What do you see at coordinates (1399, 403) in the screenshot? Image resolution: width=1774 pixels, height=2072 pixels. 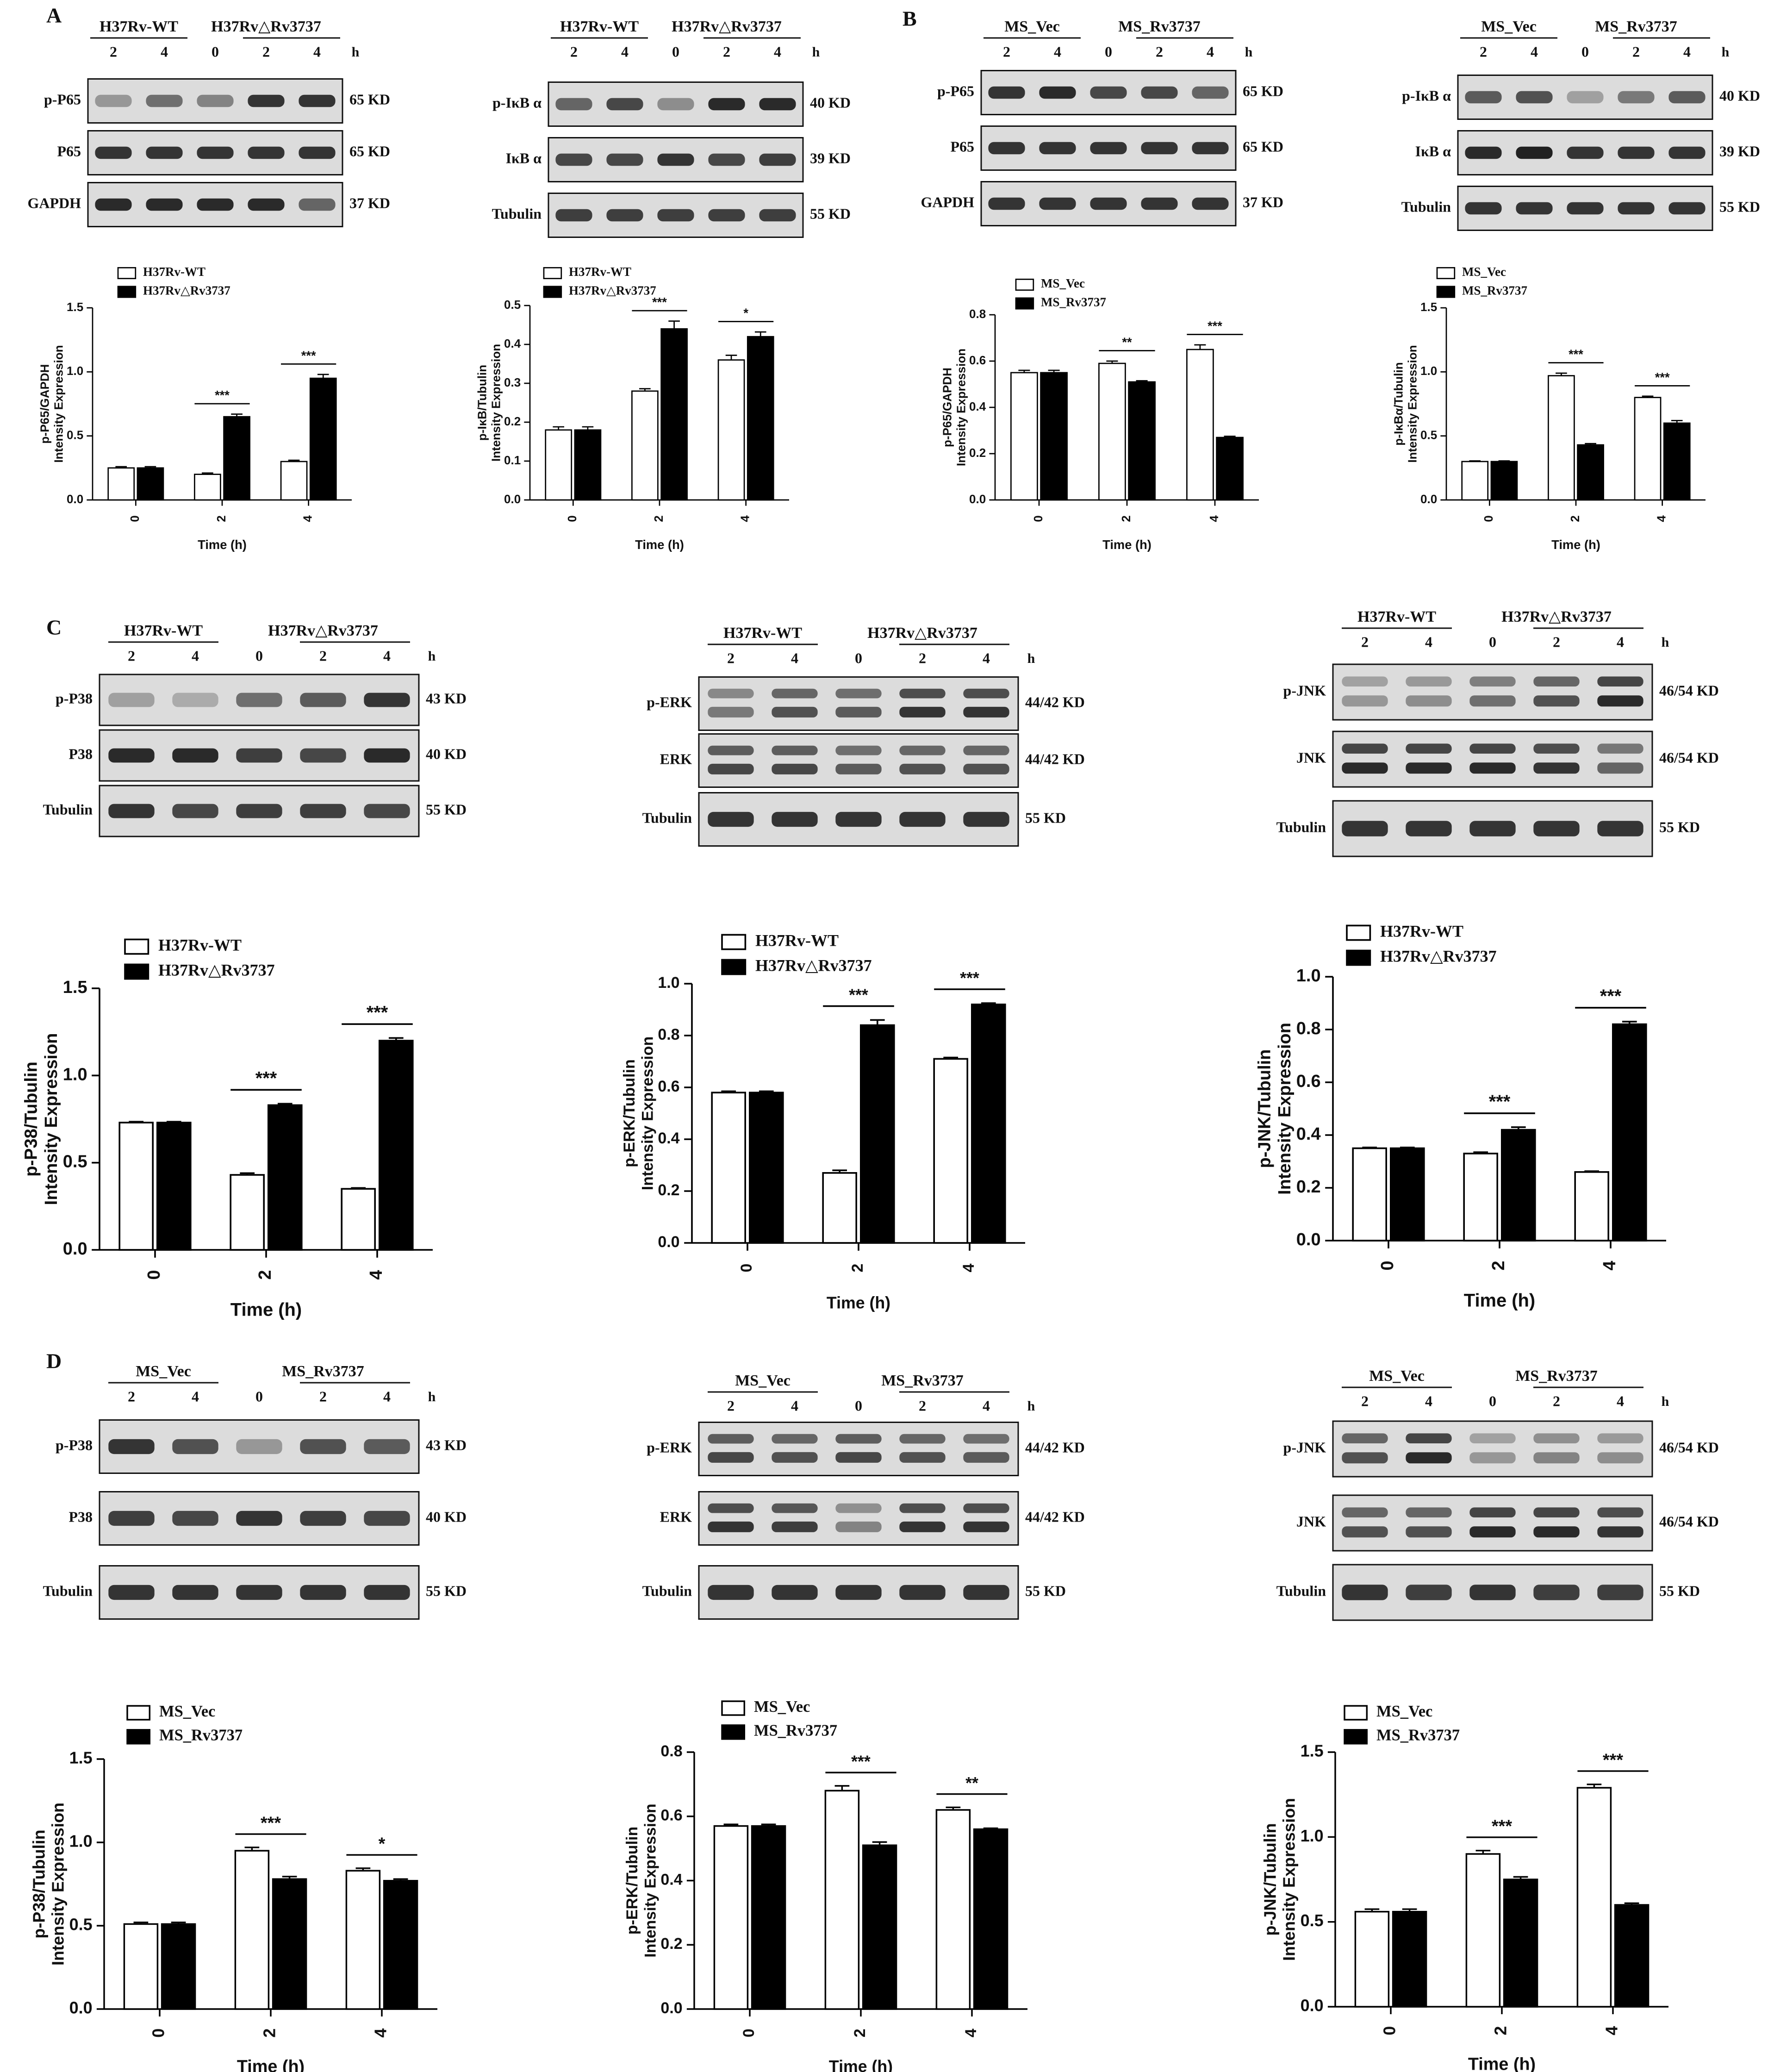 I see `y-axis-label: p-IκBα/Tubulin` at bounding box center [1399, 403].